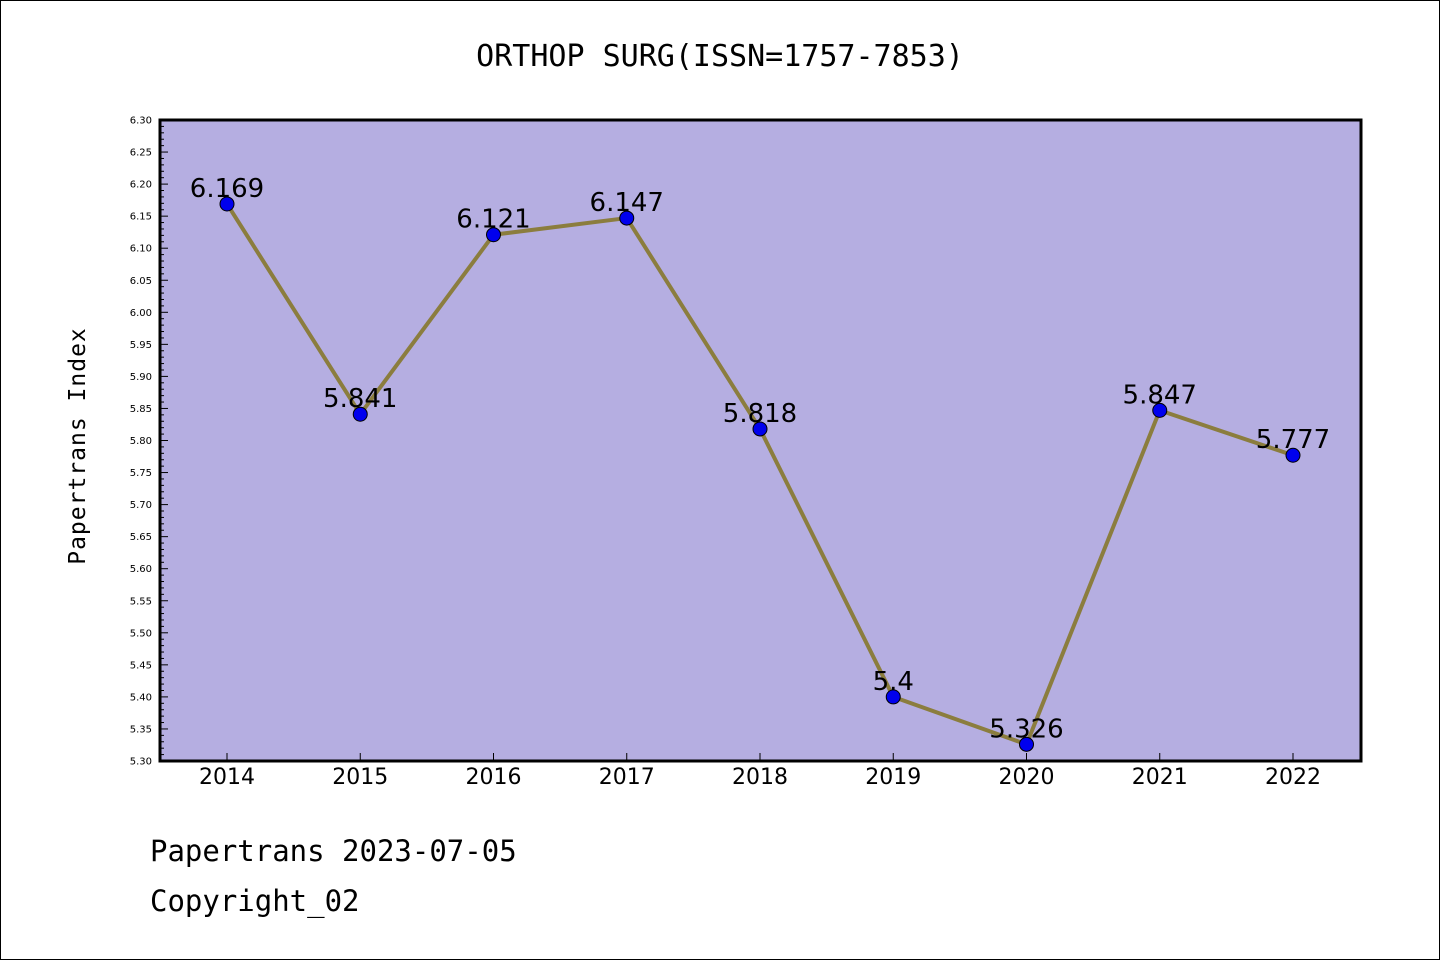 Image resolution: width=1440 pixels, height=960 pixels. Describe the element at coordinates (1027, 777) in the screenshot. I see `x-tick-label: 2020` at that location.